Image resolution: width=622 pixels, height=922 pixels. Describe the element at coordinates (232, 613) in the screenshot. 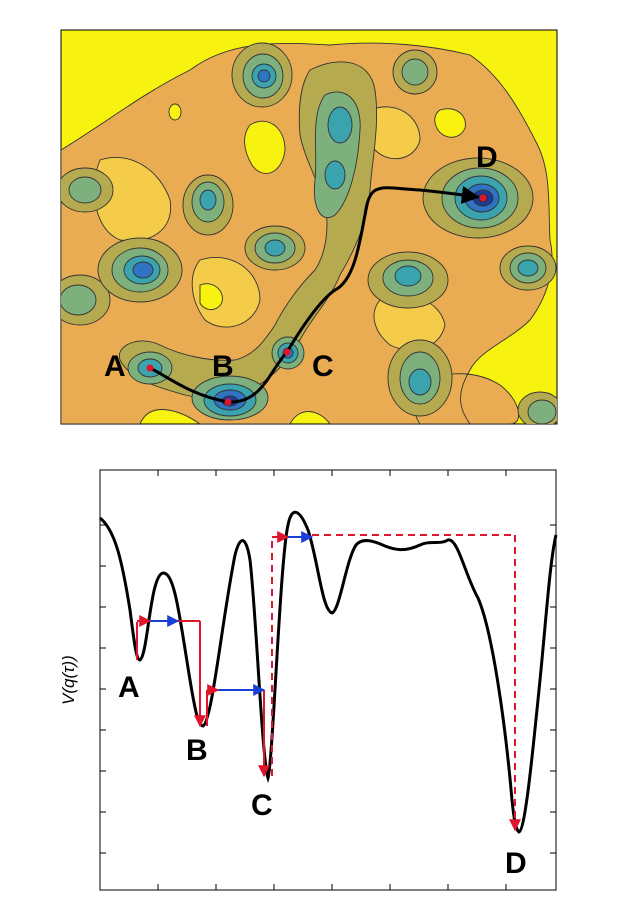

I see `blue-transition-arrows` at that location.